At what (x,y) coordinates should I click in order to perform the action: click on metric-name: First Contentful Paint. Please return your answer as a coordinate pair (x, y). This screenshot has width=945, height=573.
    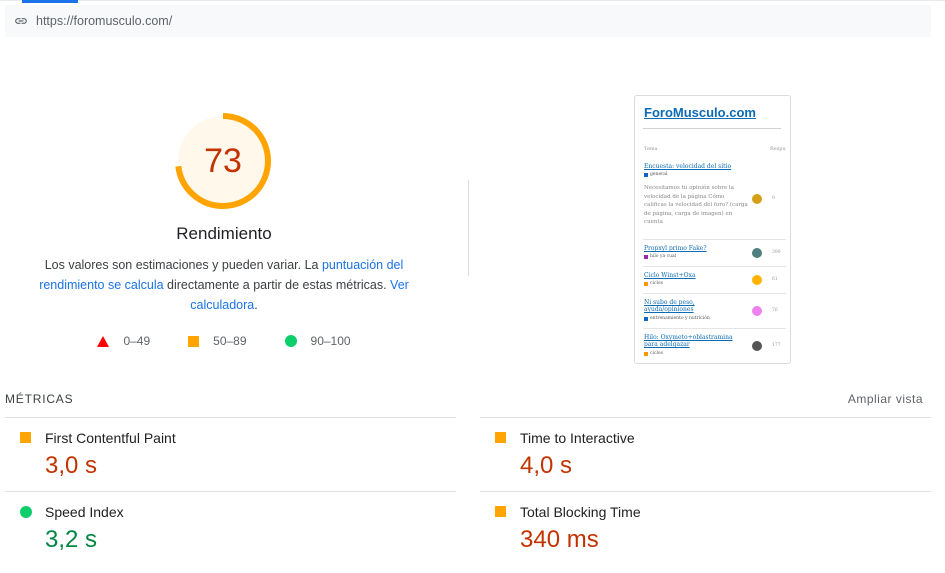
    Looking at the image, I should click on (110, 438).